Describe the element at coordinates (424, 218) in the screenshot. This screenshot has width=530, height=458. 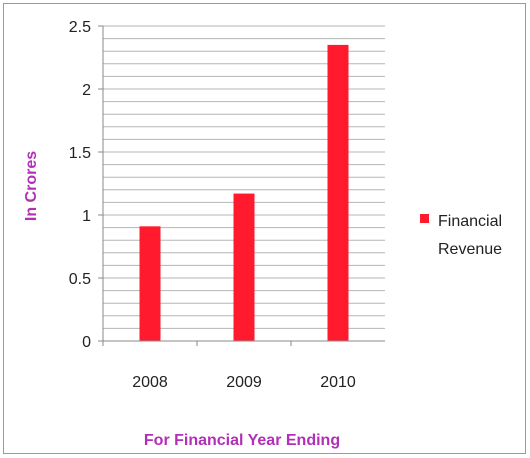
I see `legend-swatch` at that location.